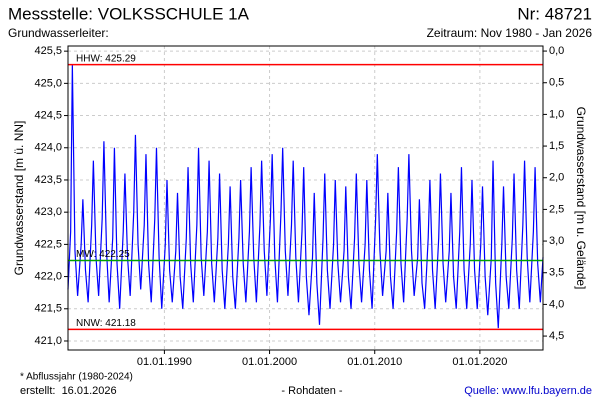 Image resolution: width=600 pixels, height=400 pixels. What do you see at coordinates (528, 391) in the screenshot?
I see `source: Quelle: www.lfu.bayern.de` at bounding box center [528, 391].